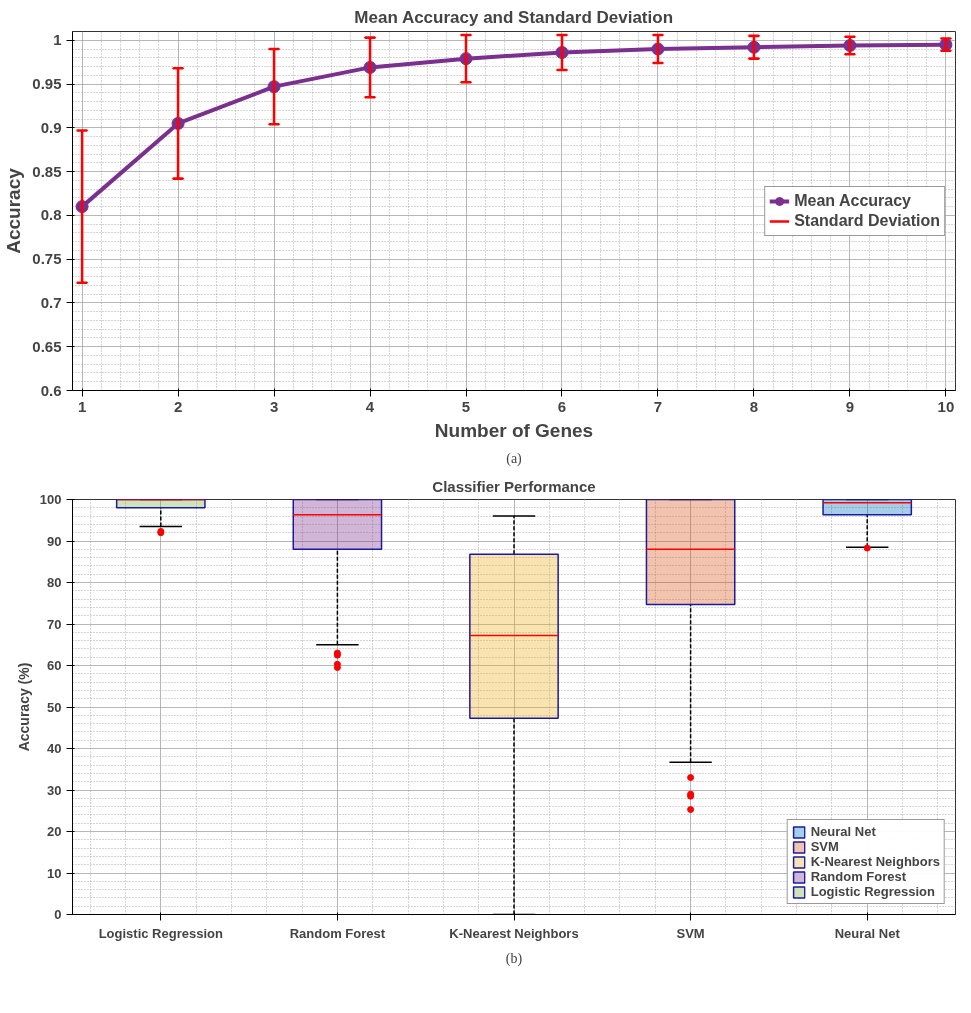  What do you see at coordinates (23, 707) in the screenshot?
I see `y-axis-title: Accuracy (%)` at bounding box center [23, 707].